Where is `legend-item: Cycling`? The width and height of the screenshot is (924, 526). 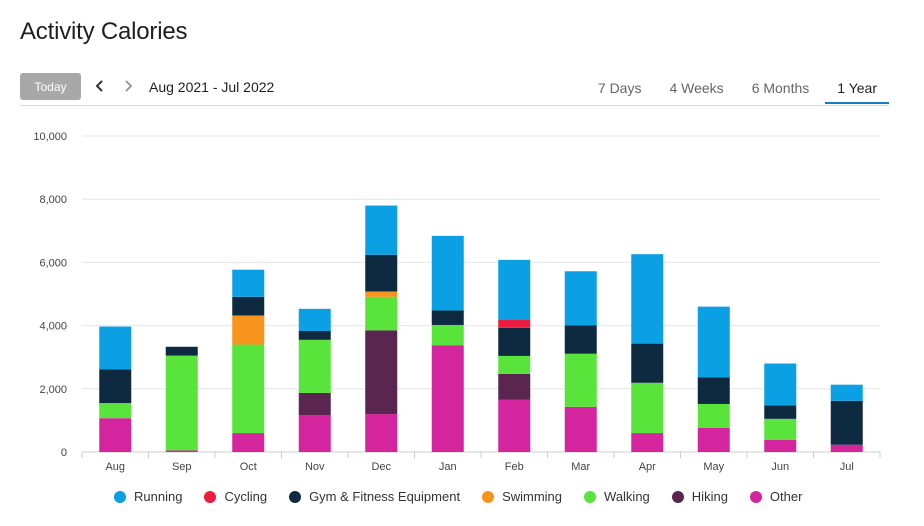 legend-item: Cycling is located at coordinates (235, 496).